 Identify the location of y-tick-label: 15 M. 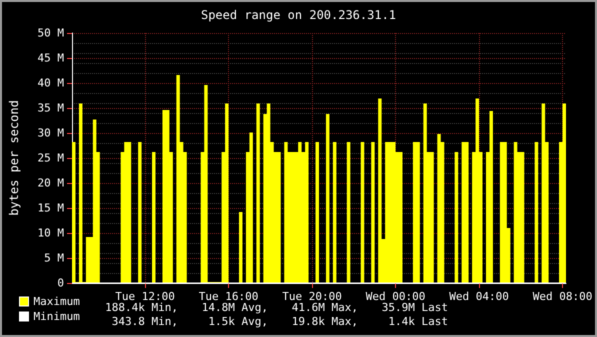
(51, 208).